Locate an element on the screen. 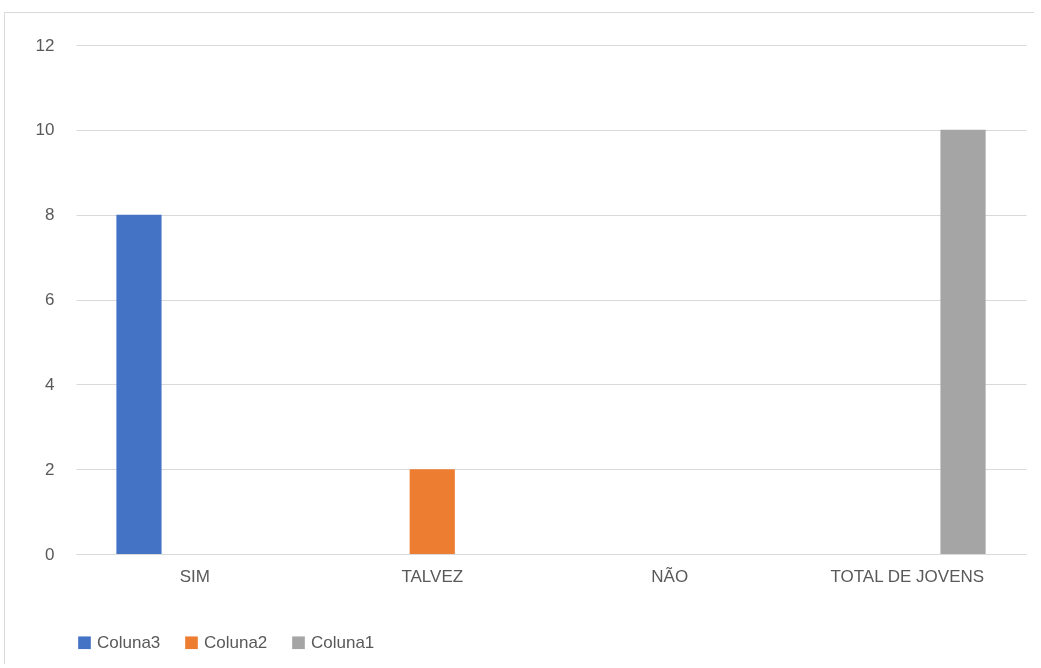 The height and width of the screenshot is (668, 1041). y-tick-label: 2 is located at coordinates (50, 469).